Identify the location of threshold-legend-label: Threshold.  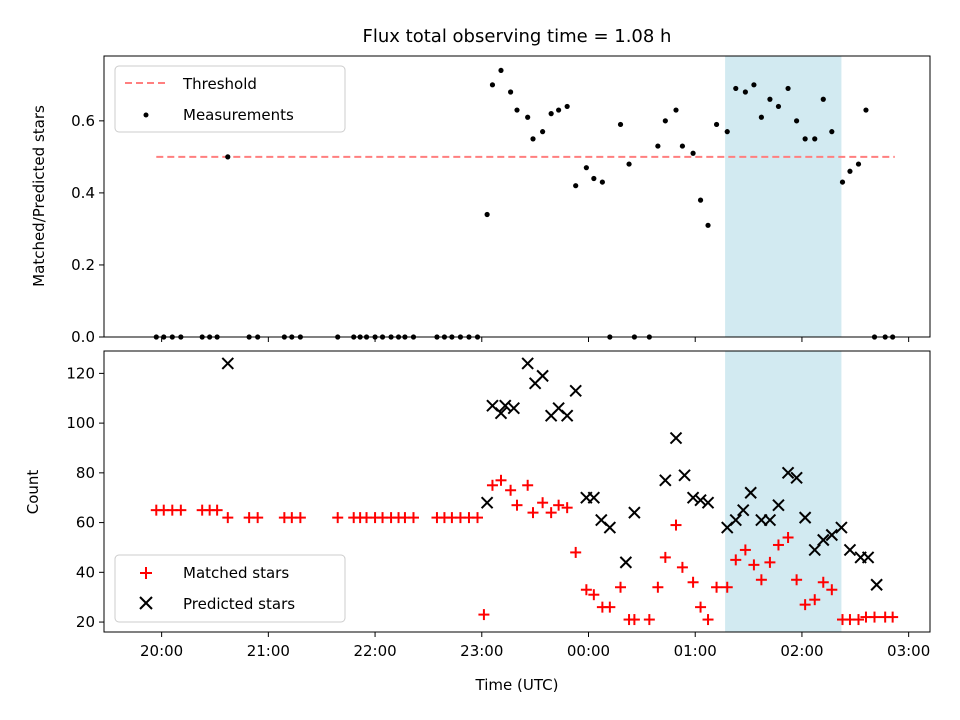
(219, 84).